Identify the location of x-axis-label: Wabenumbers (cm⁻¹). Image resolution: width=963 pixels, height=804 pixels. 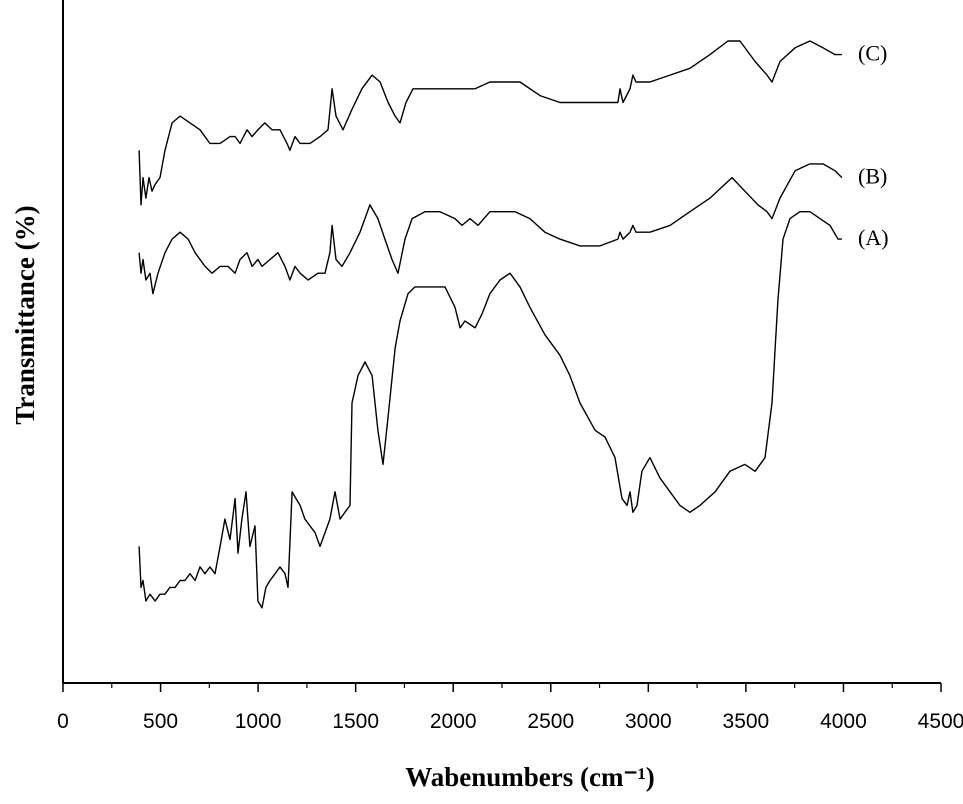
(530, 777).